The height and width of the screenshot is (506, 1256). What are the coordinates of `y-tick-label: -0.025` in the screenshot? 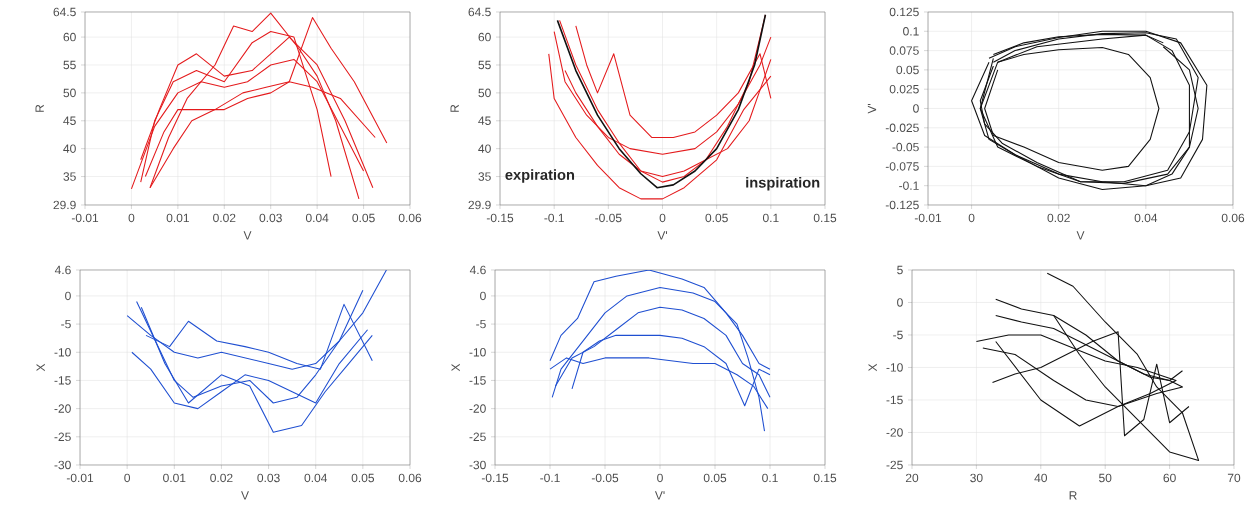 It's located at (902, 128).